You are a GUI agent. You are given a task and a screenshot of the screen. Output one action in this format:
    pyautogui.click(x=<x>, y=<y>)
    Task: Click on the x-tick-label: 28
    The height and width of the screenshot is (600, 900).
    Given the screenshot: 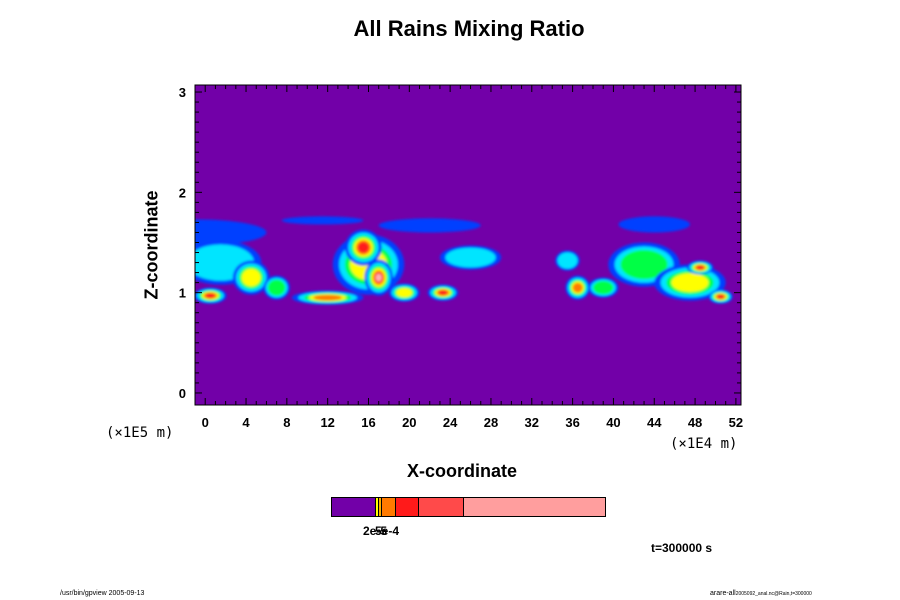 What is the action you would take?
    pyautogui.click(x=491, y=422)
    